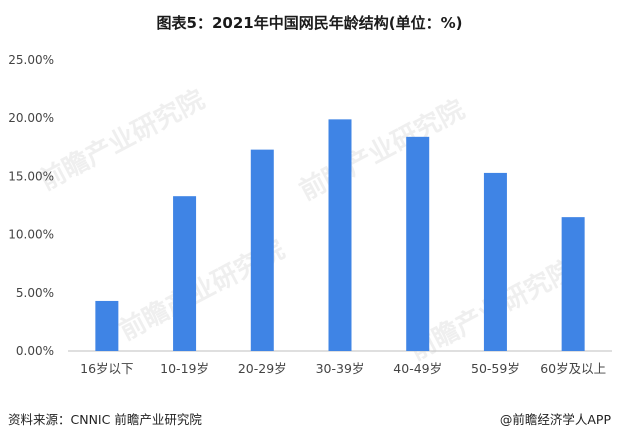  Describe the element at coordinates (309, 23) in the screenshot. I see `chart-title: 图表5：2021年中国网民年龄结构(单位：%)` at that location.